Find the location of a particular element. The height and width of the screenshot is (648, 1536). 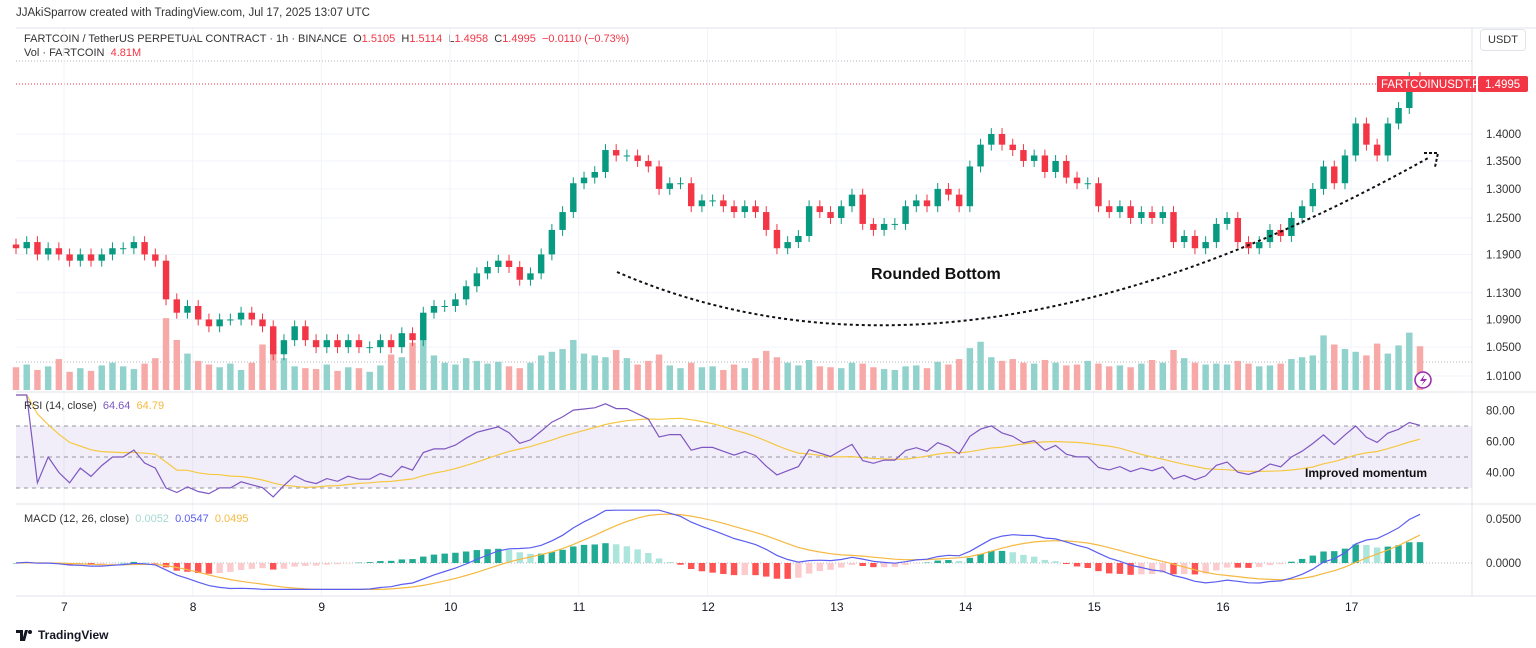

time-tick-label: 12 is located at coordinates (709, 607).